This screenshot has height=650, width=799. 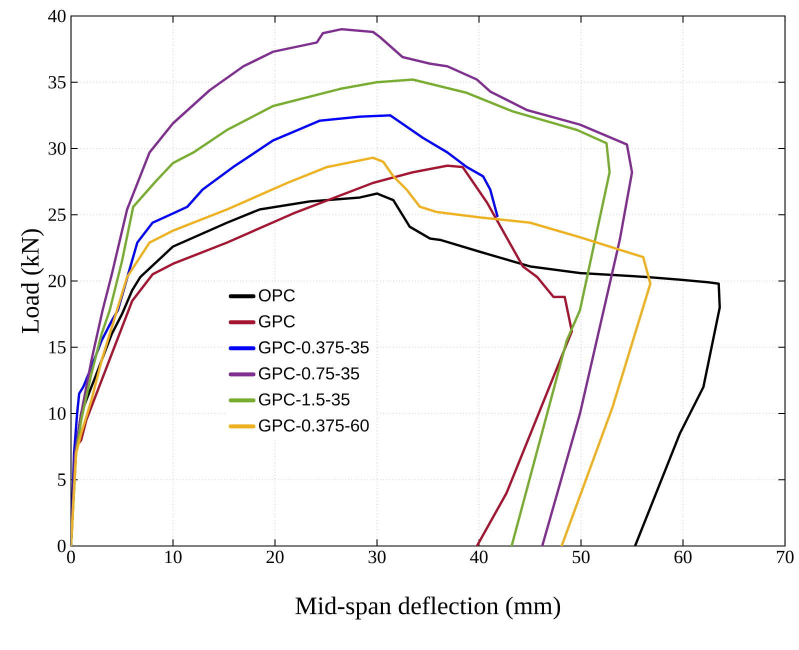 I want to click on legend-label: GPC-0.375-60, so click(x=313, y=425).